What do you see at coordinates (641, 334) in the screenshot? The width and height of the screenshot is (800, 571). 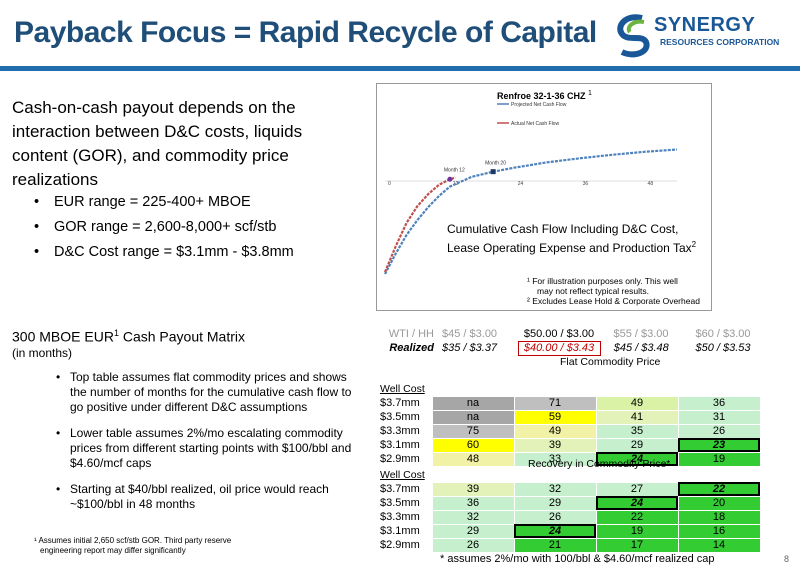 I see `wti-price: $55 / $3.00` at bounding box center [641, 334].